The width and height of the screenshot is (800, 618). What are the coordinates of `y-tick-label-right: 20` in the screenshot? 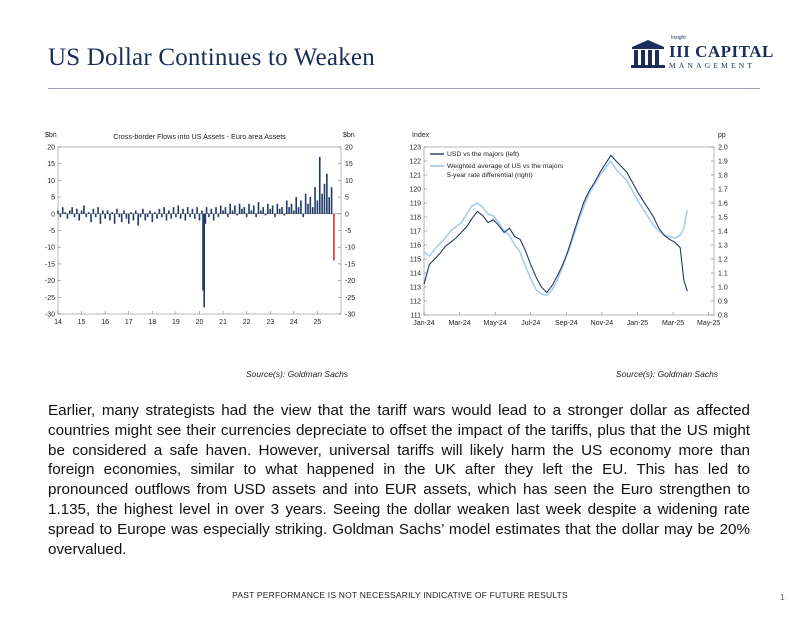 It's located at (349, 148).